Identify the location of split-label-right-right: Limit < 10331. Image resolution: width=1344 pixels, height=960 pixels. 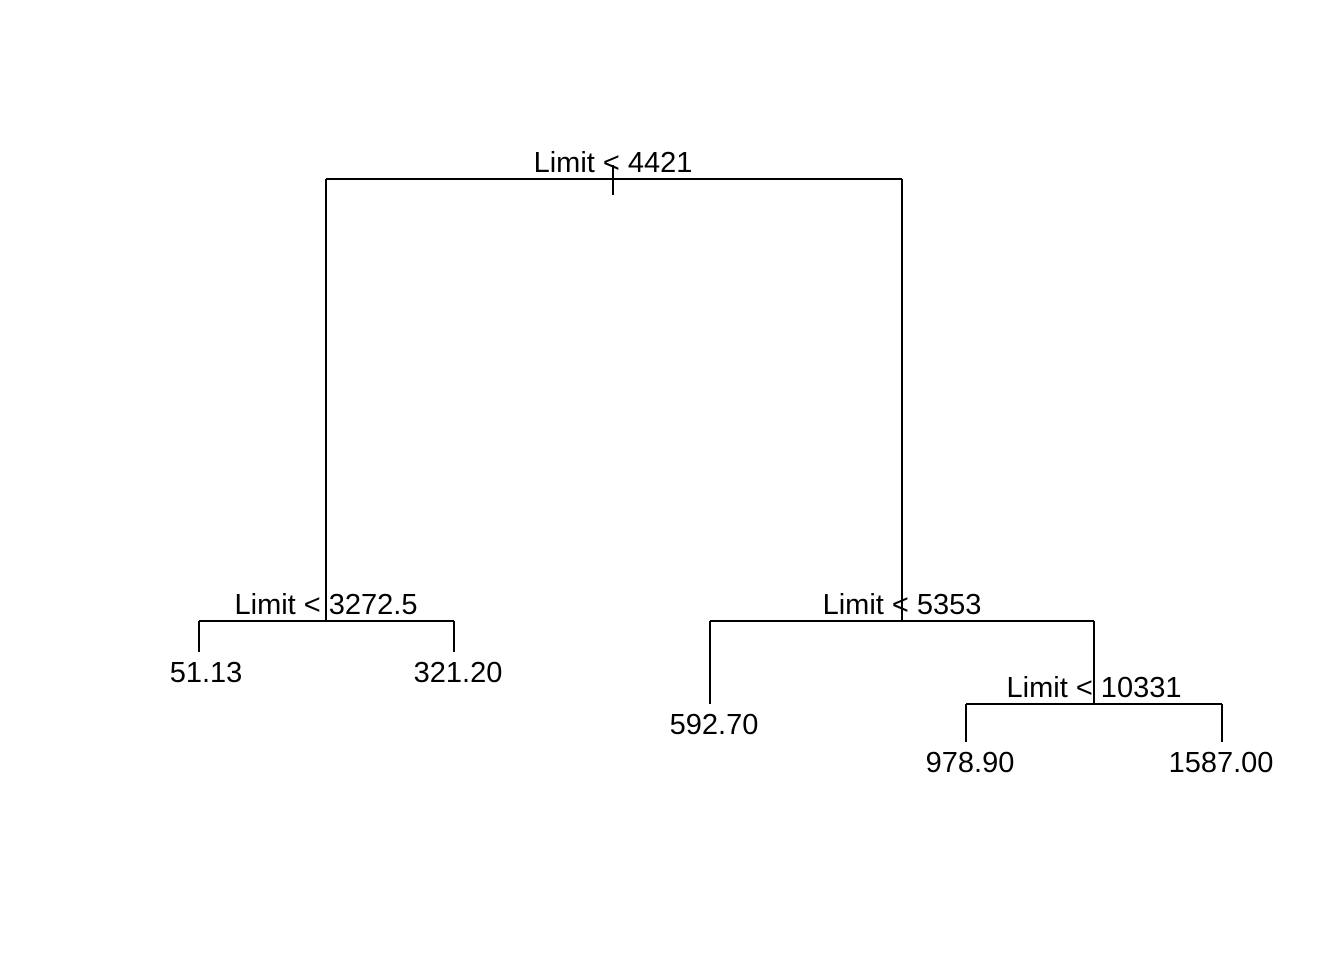
(1094, 688).